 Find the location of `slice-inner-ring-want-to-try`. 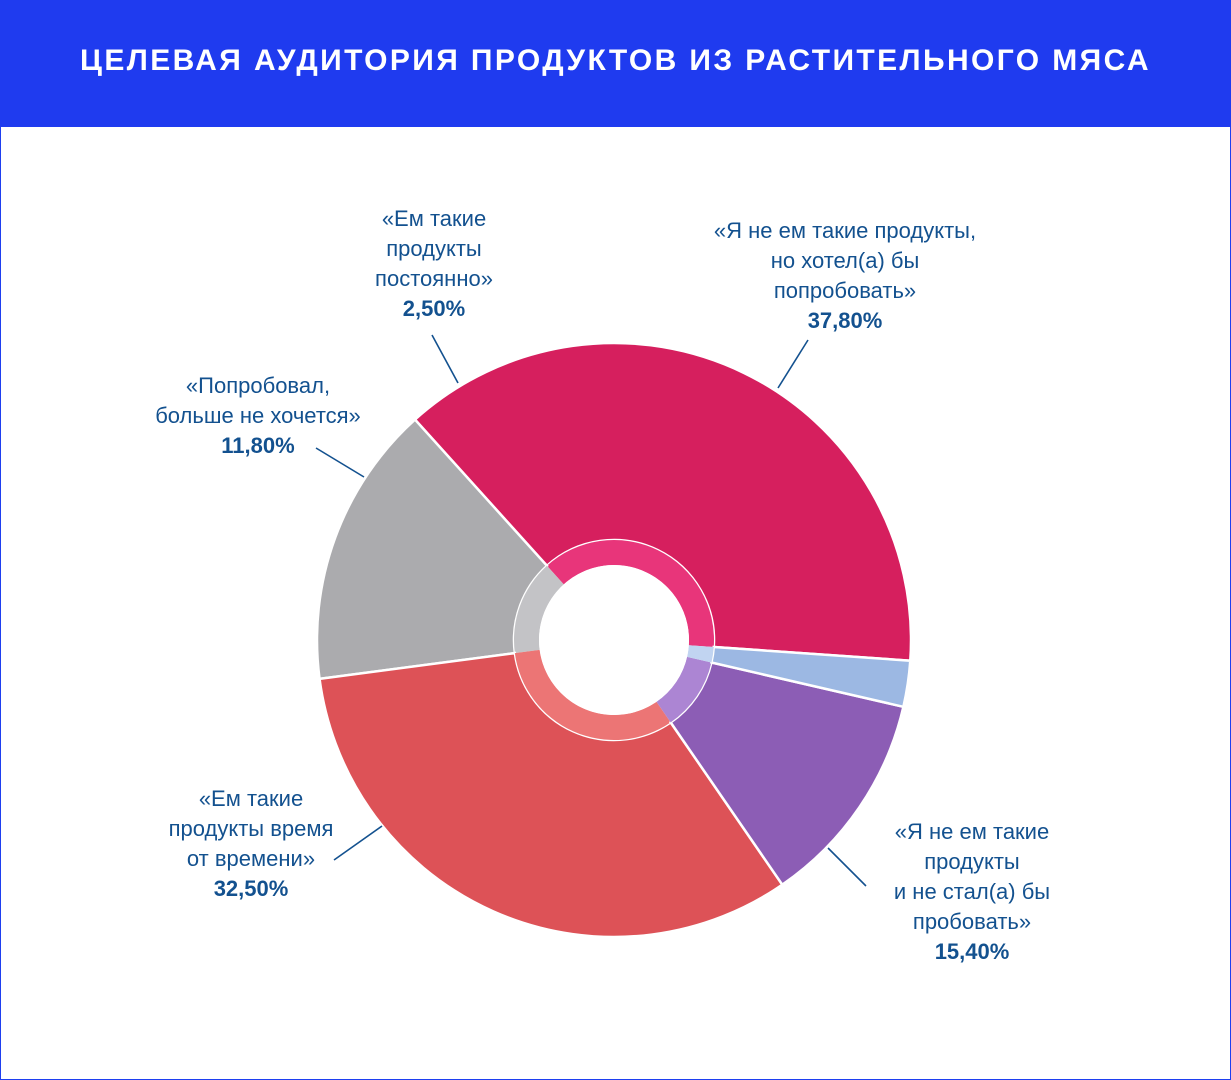

slice-inner-ring-want-to-try is located at coordinates (630, 593).